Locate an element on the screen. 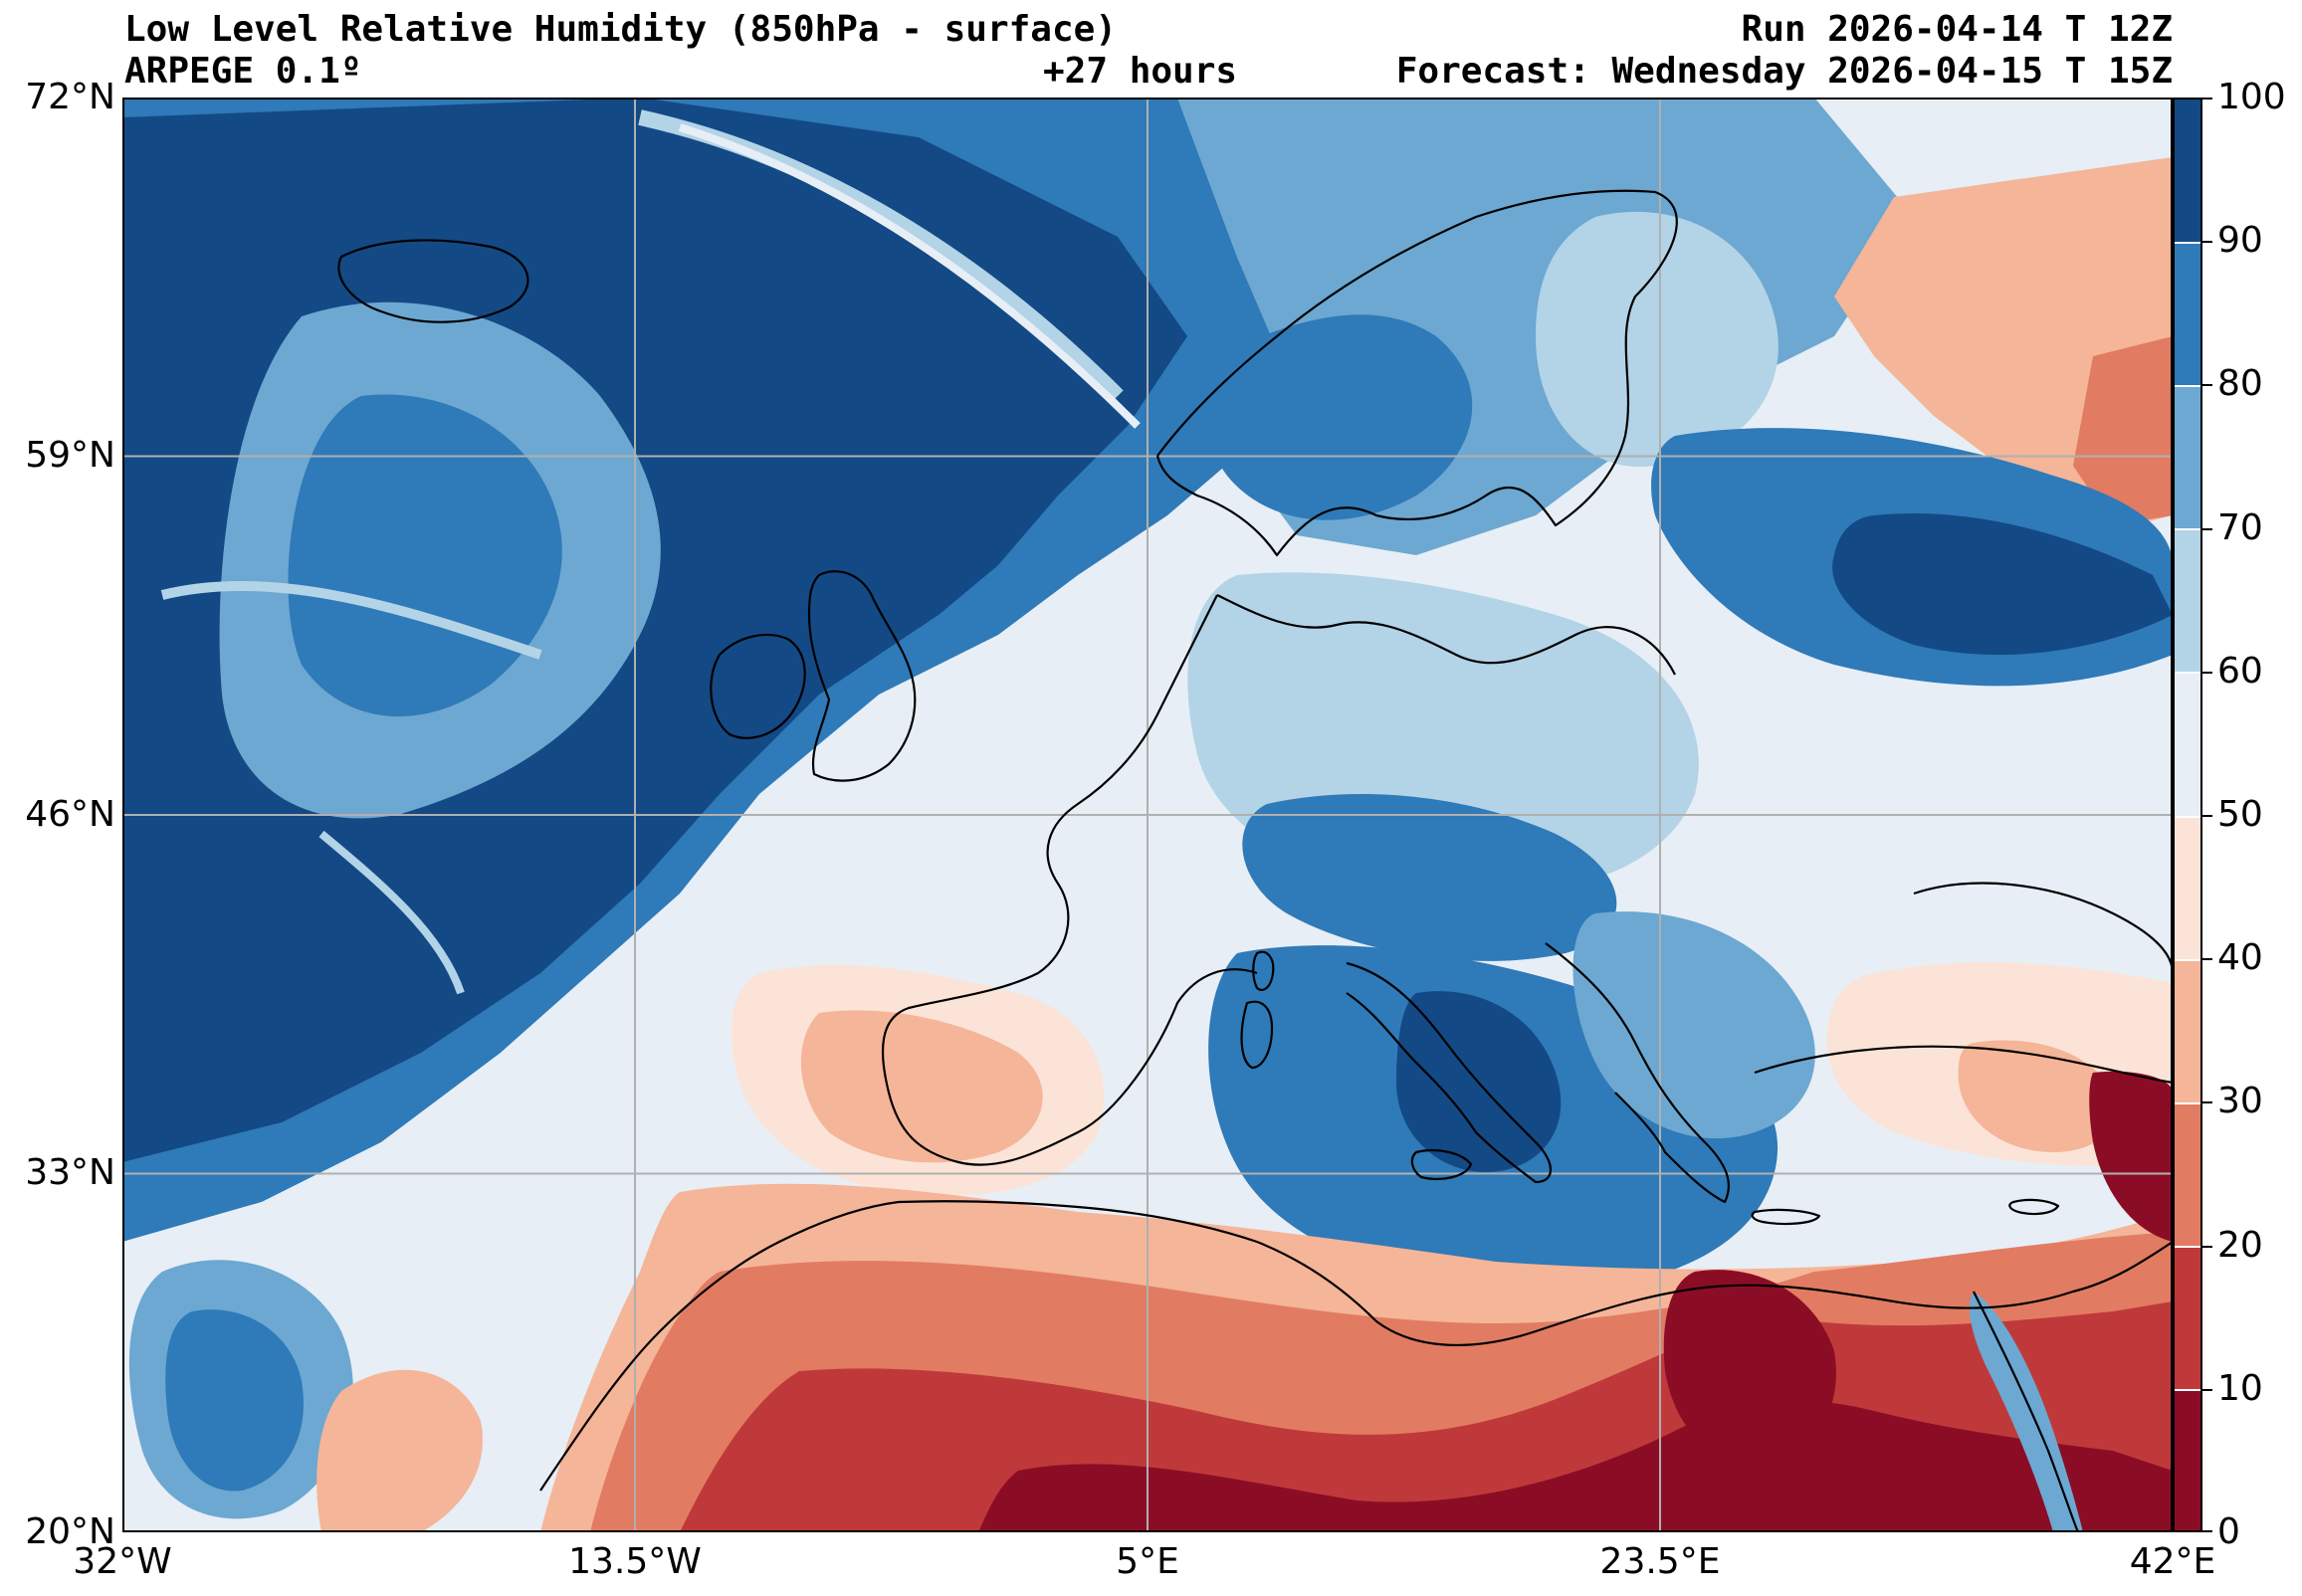 This screenshot has height=1596, width=2302. field-atlantic-white-streak is located at coordinates (909, 276).